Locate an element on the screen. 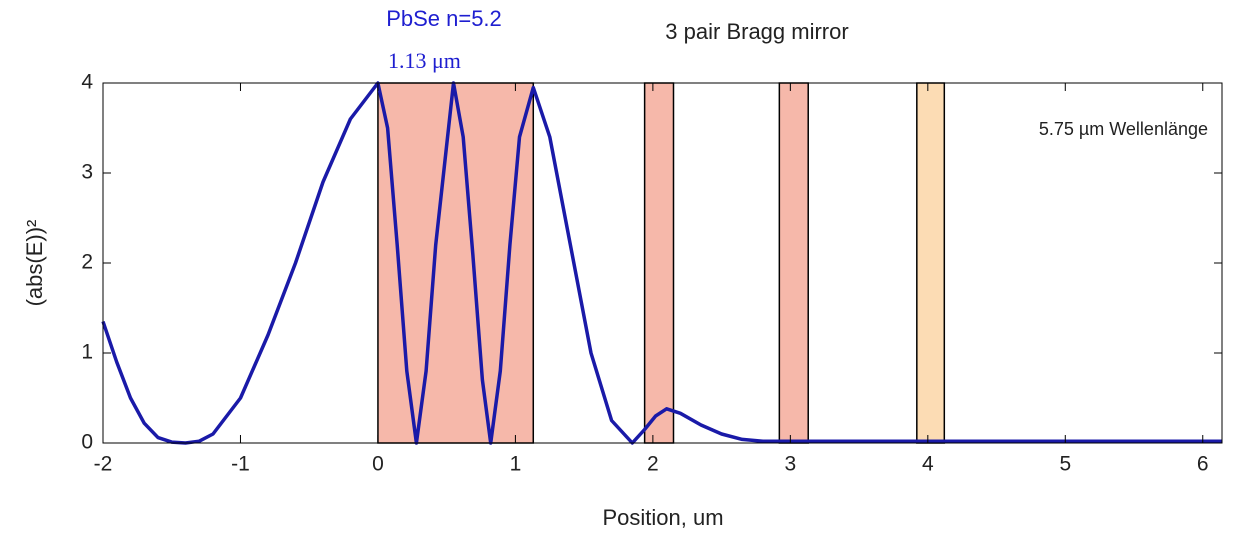 Image resolution: width=1237 pixels, height=540 pixels. x-tick-label: 4 is located at coordinates (928, 464).